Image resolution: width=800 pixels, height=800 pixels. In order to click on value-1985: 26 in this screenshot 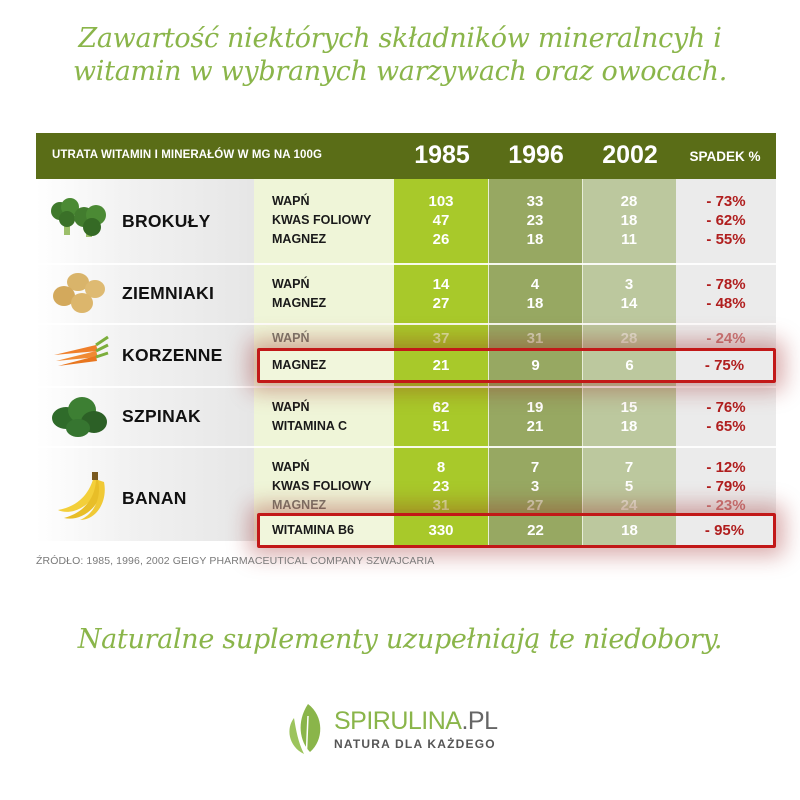, I will do `click(441, 239)`.